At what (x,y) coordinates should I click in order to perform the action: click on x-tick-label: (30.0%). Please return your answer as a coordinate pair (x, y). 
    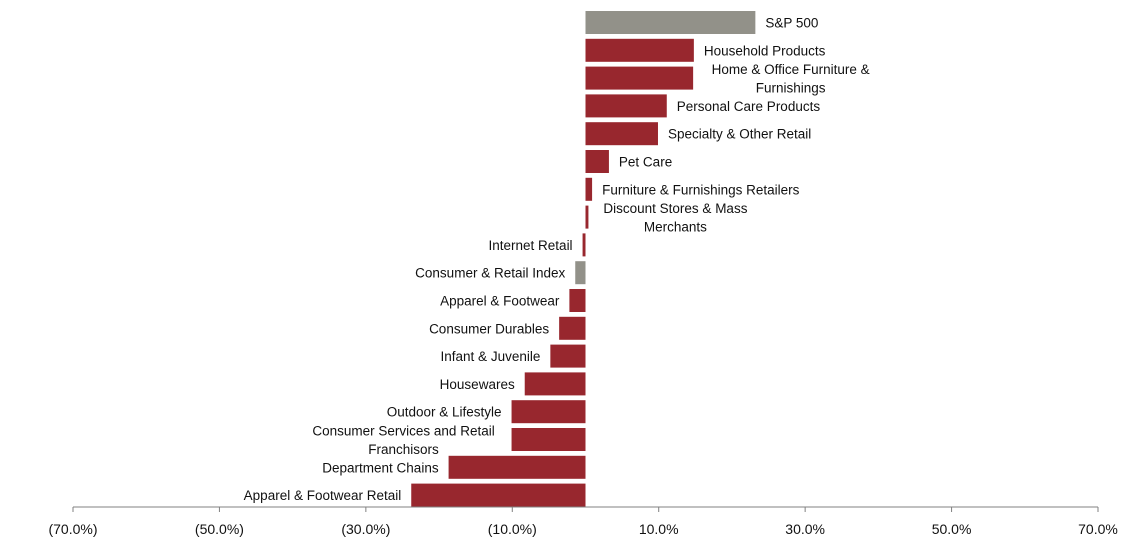
    Looking at the image, I should click on (365, 529).